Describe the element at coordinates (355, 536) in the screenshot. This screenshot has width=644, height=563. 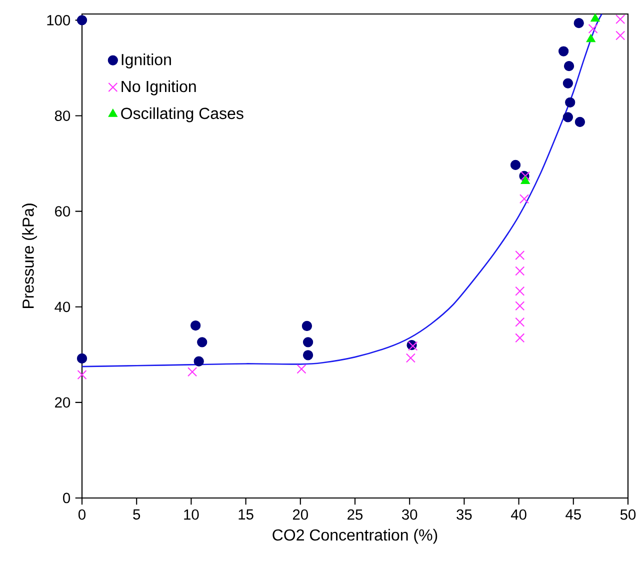
I see `x-axis-title: CO2 Concentration (%)` at that location.